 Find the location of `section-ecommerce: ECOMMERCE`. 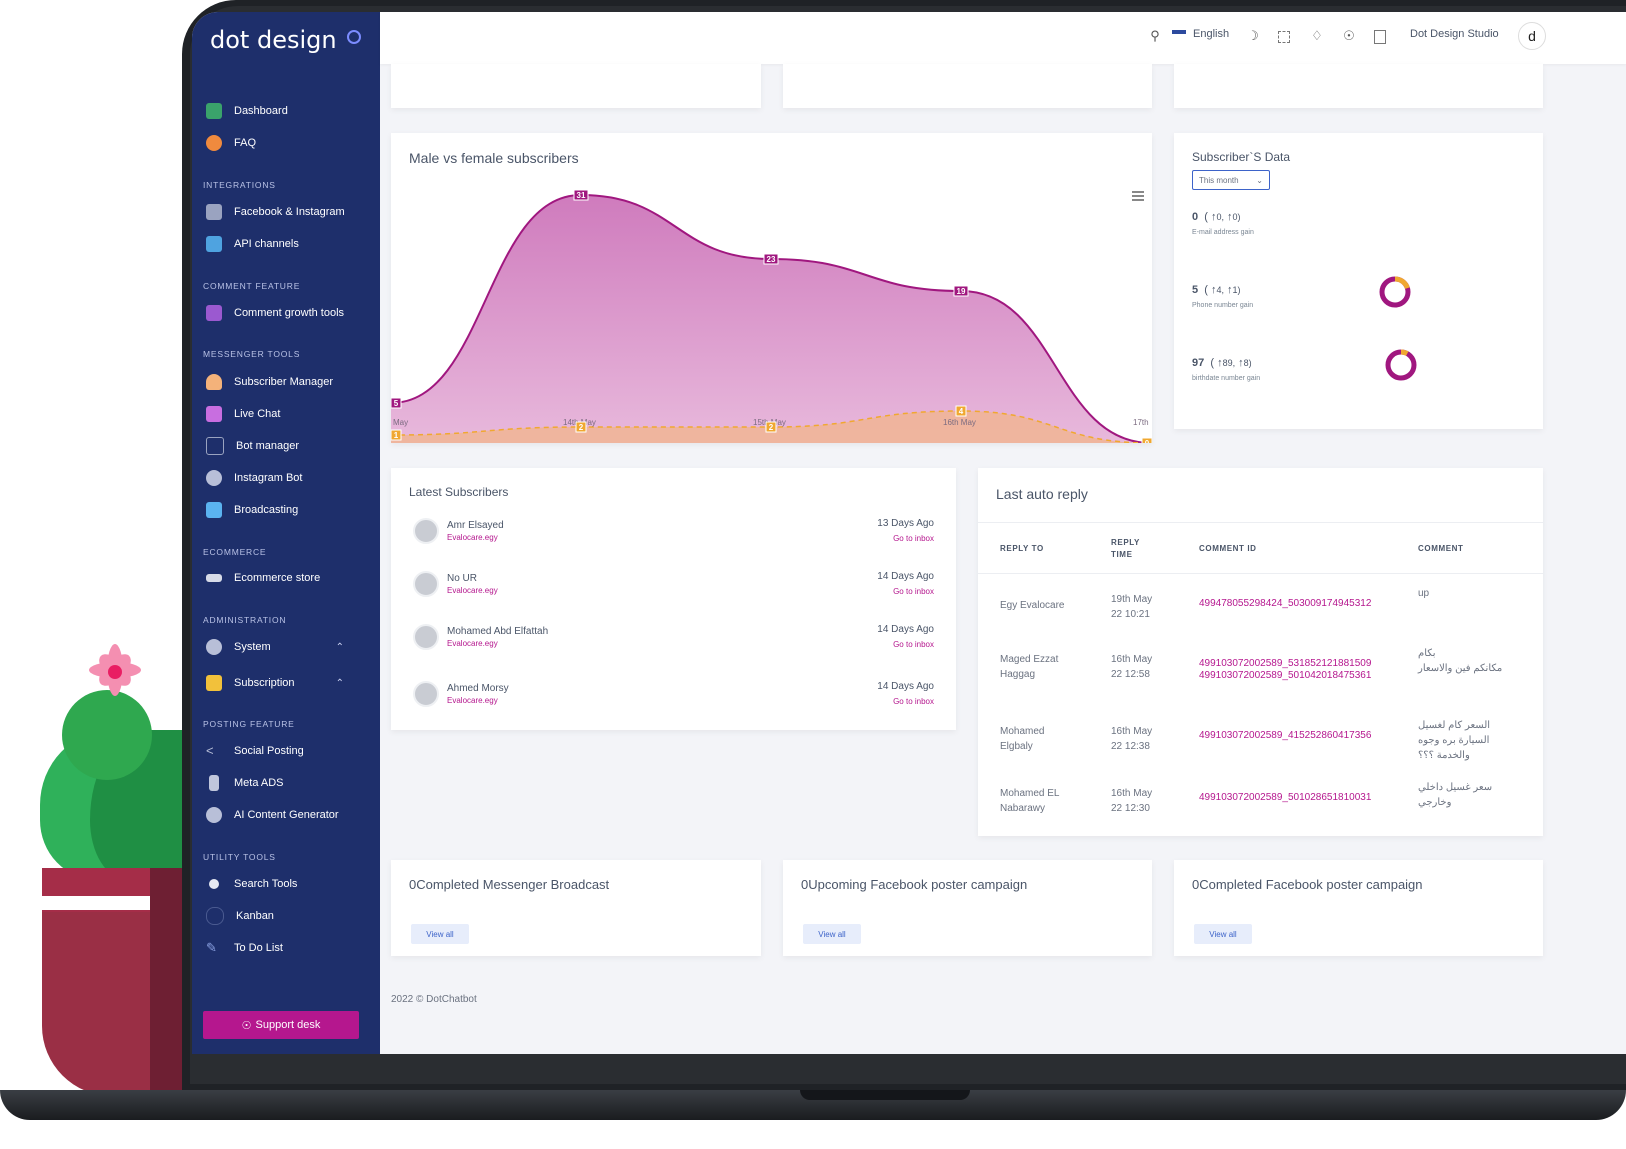

section-ecommerce: ECOMMERCE is located at coordinates (235, 552).